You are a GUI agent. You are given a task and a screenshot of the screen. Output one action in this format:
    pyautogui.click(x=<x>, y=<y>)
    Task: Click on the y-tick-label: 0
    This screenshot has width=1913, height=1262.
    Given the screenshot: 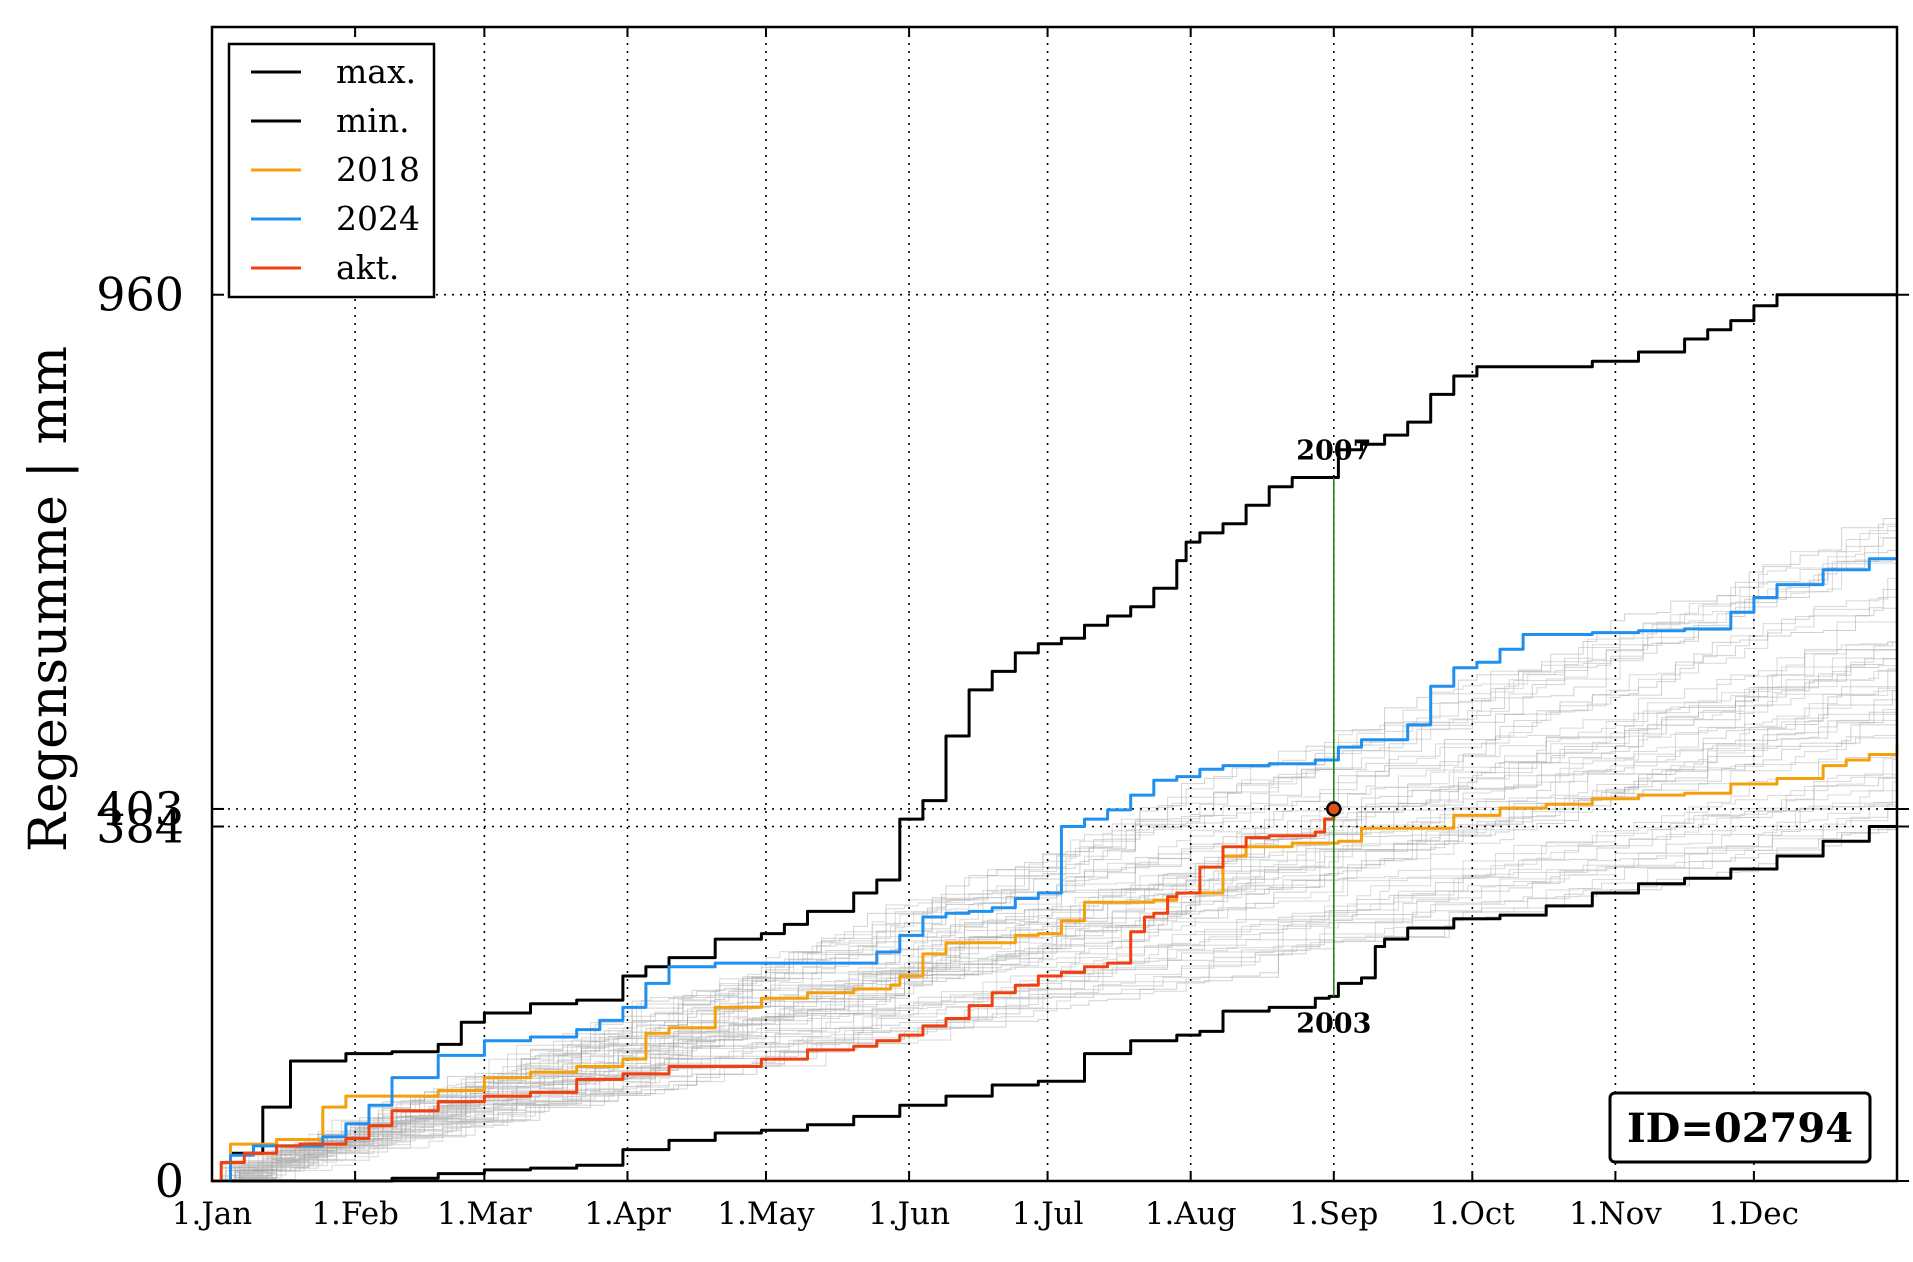 What is the action you would take?
    pyautogui.click(x=169, y=1181)
    